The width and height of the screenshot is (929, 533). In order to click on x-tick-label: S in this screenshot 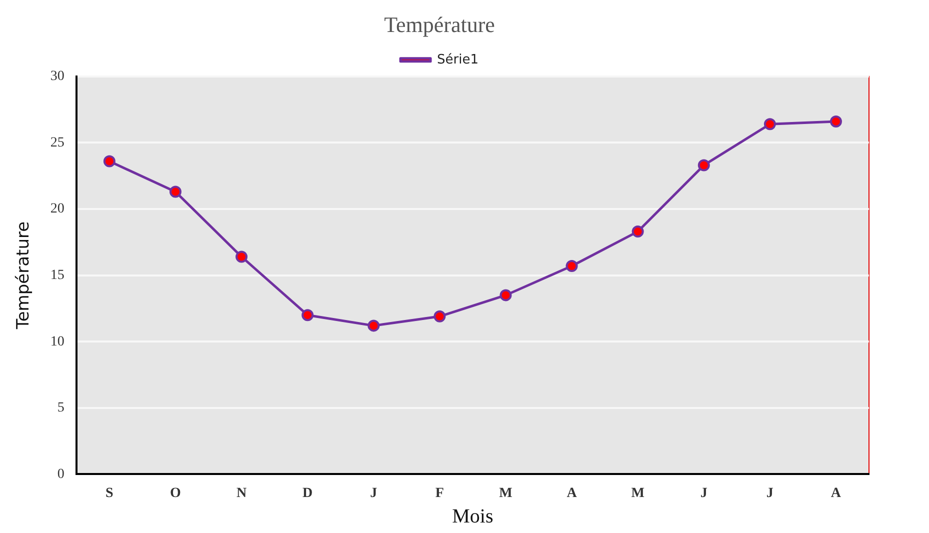, I will do `click(110, 494)`.